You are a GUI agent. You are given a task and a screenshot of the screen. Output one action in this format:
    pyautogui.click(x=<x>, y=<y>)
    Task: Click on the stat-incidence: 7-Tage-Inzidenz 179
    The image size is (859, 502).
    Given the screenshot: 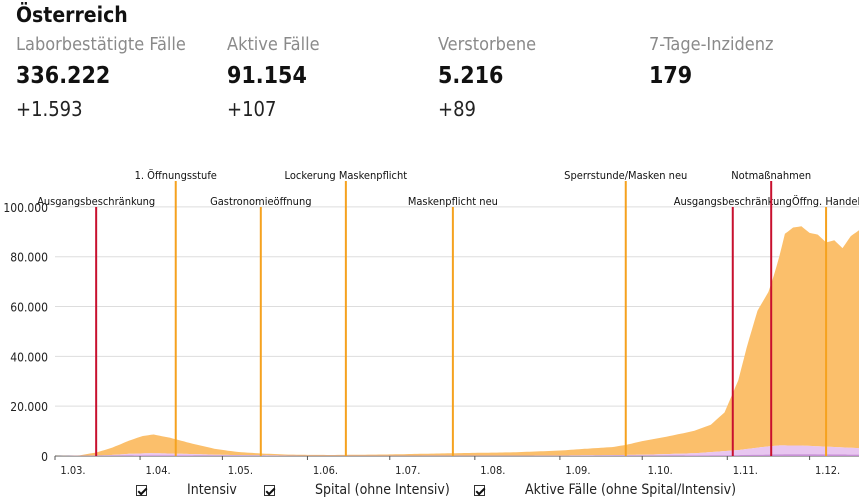 What is the action you would take?
    pyautogui.click(x=754, y=77)
    